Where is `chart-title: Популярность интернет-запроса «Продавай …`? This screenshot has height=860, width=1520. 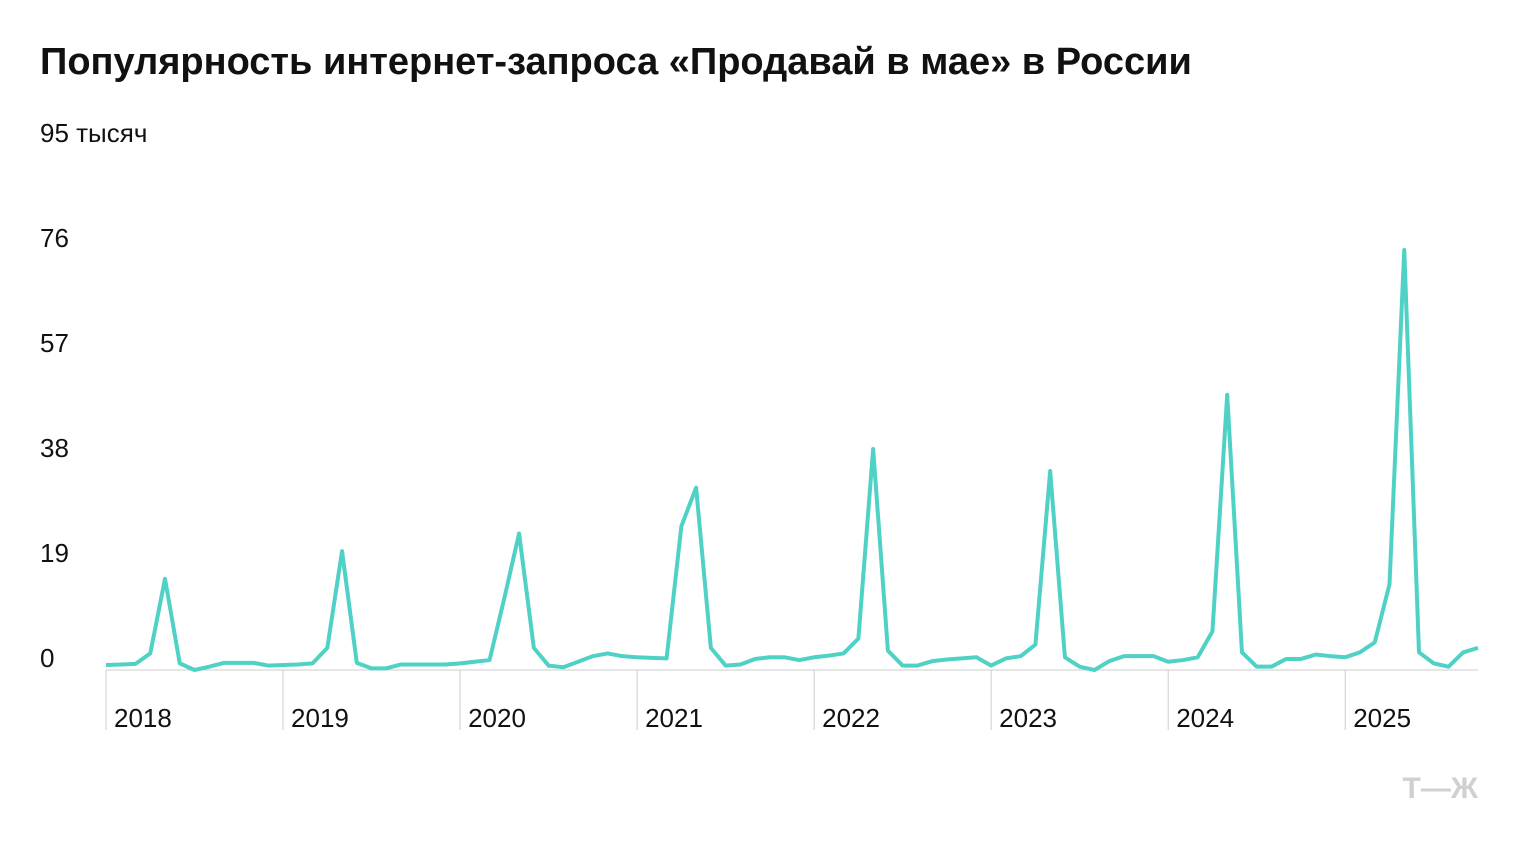 chart-title: Популярность интернет-запроса «Продавай … is located at coordinates (616, 62).